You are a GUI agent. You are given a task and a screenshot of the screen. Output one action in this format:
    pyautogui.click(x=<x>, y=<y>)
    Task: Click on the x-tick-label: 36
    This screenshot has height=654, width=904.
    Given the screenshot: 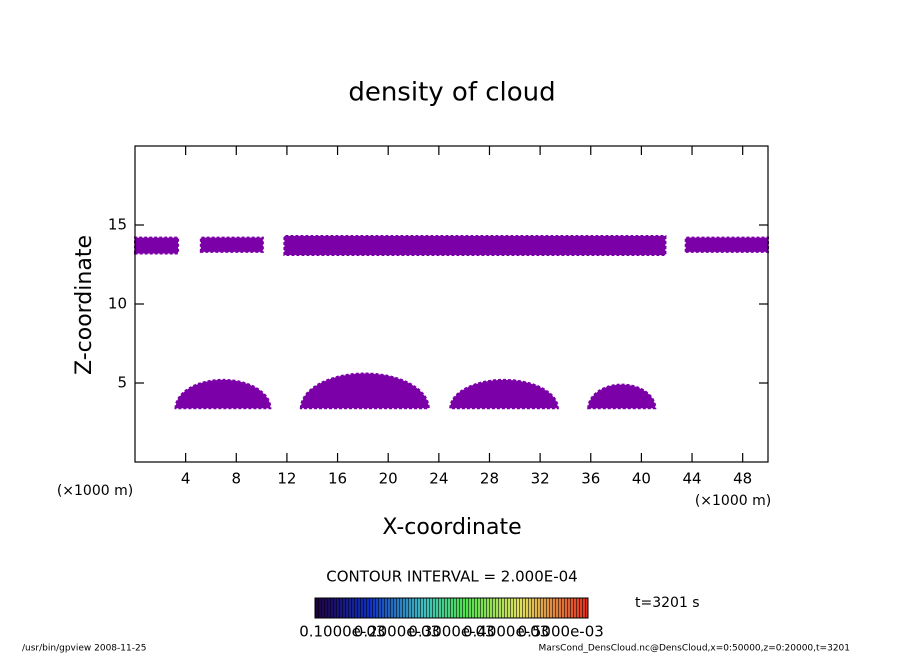 What is the action you would take?
    pyautogui.click(x=590, y=479)
    